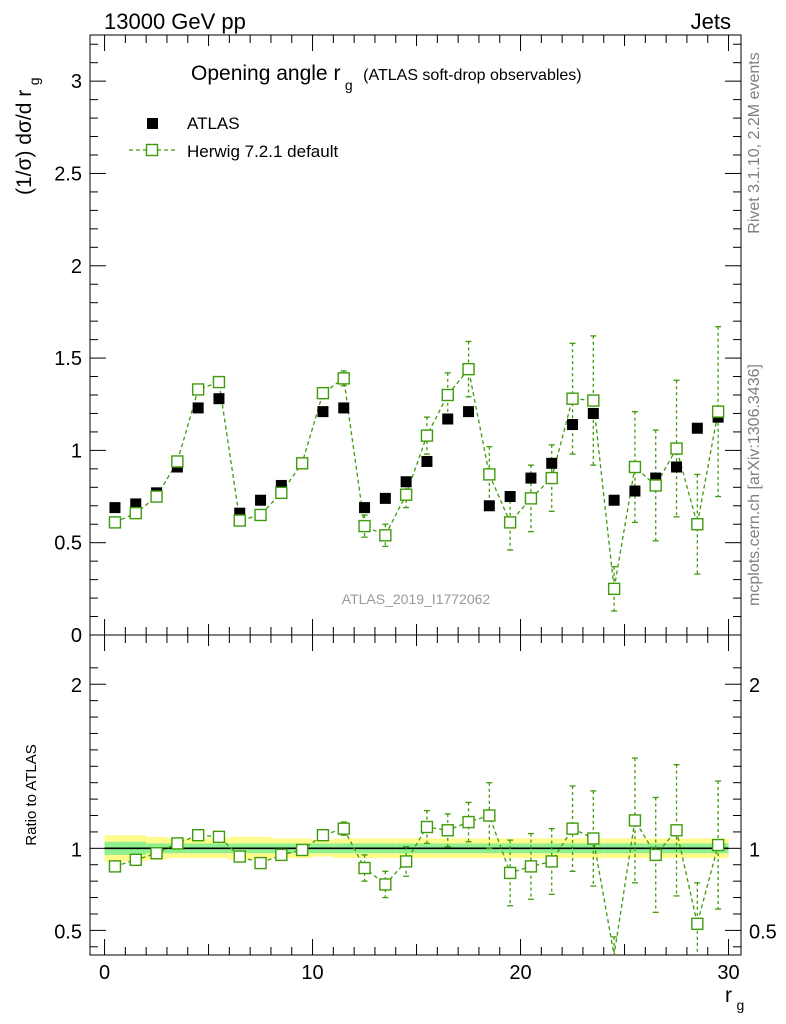  I want to click on main-title-text: Opening angle r, so click(265, 73).